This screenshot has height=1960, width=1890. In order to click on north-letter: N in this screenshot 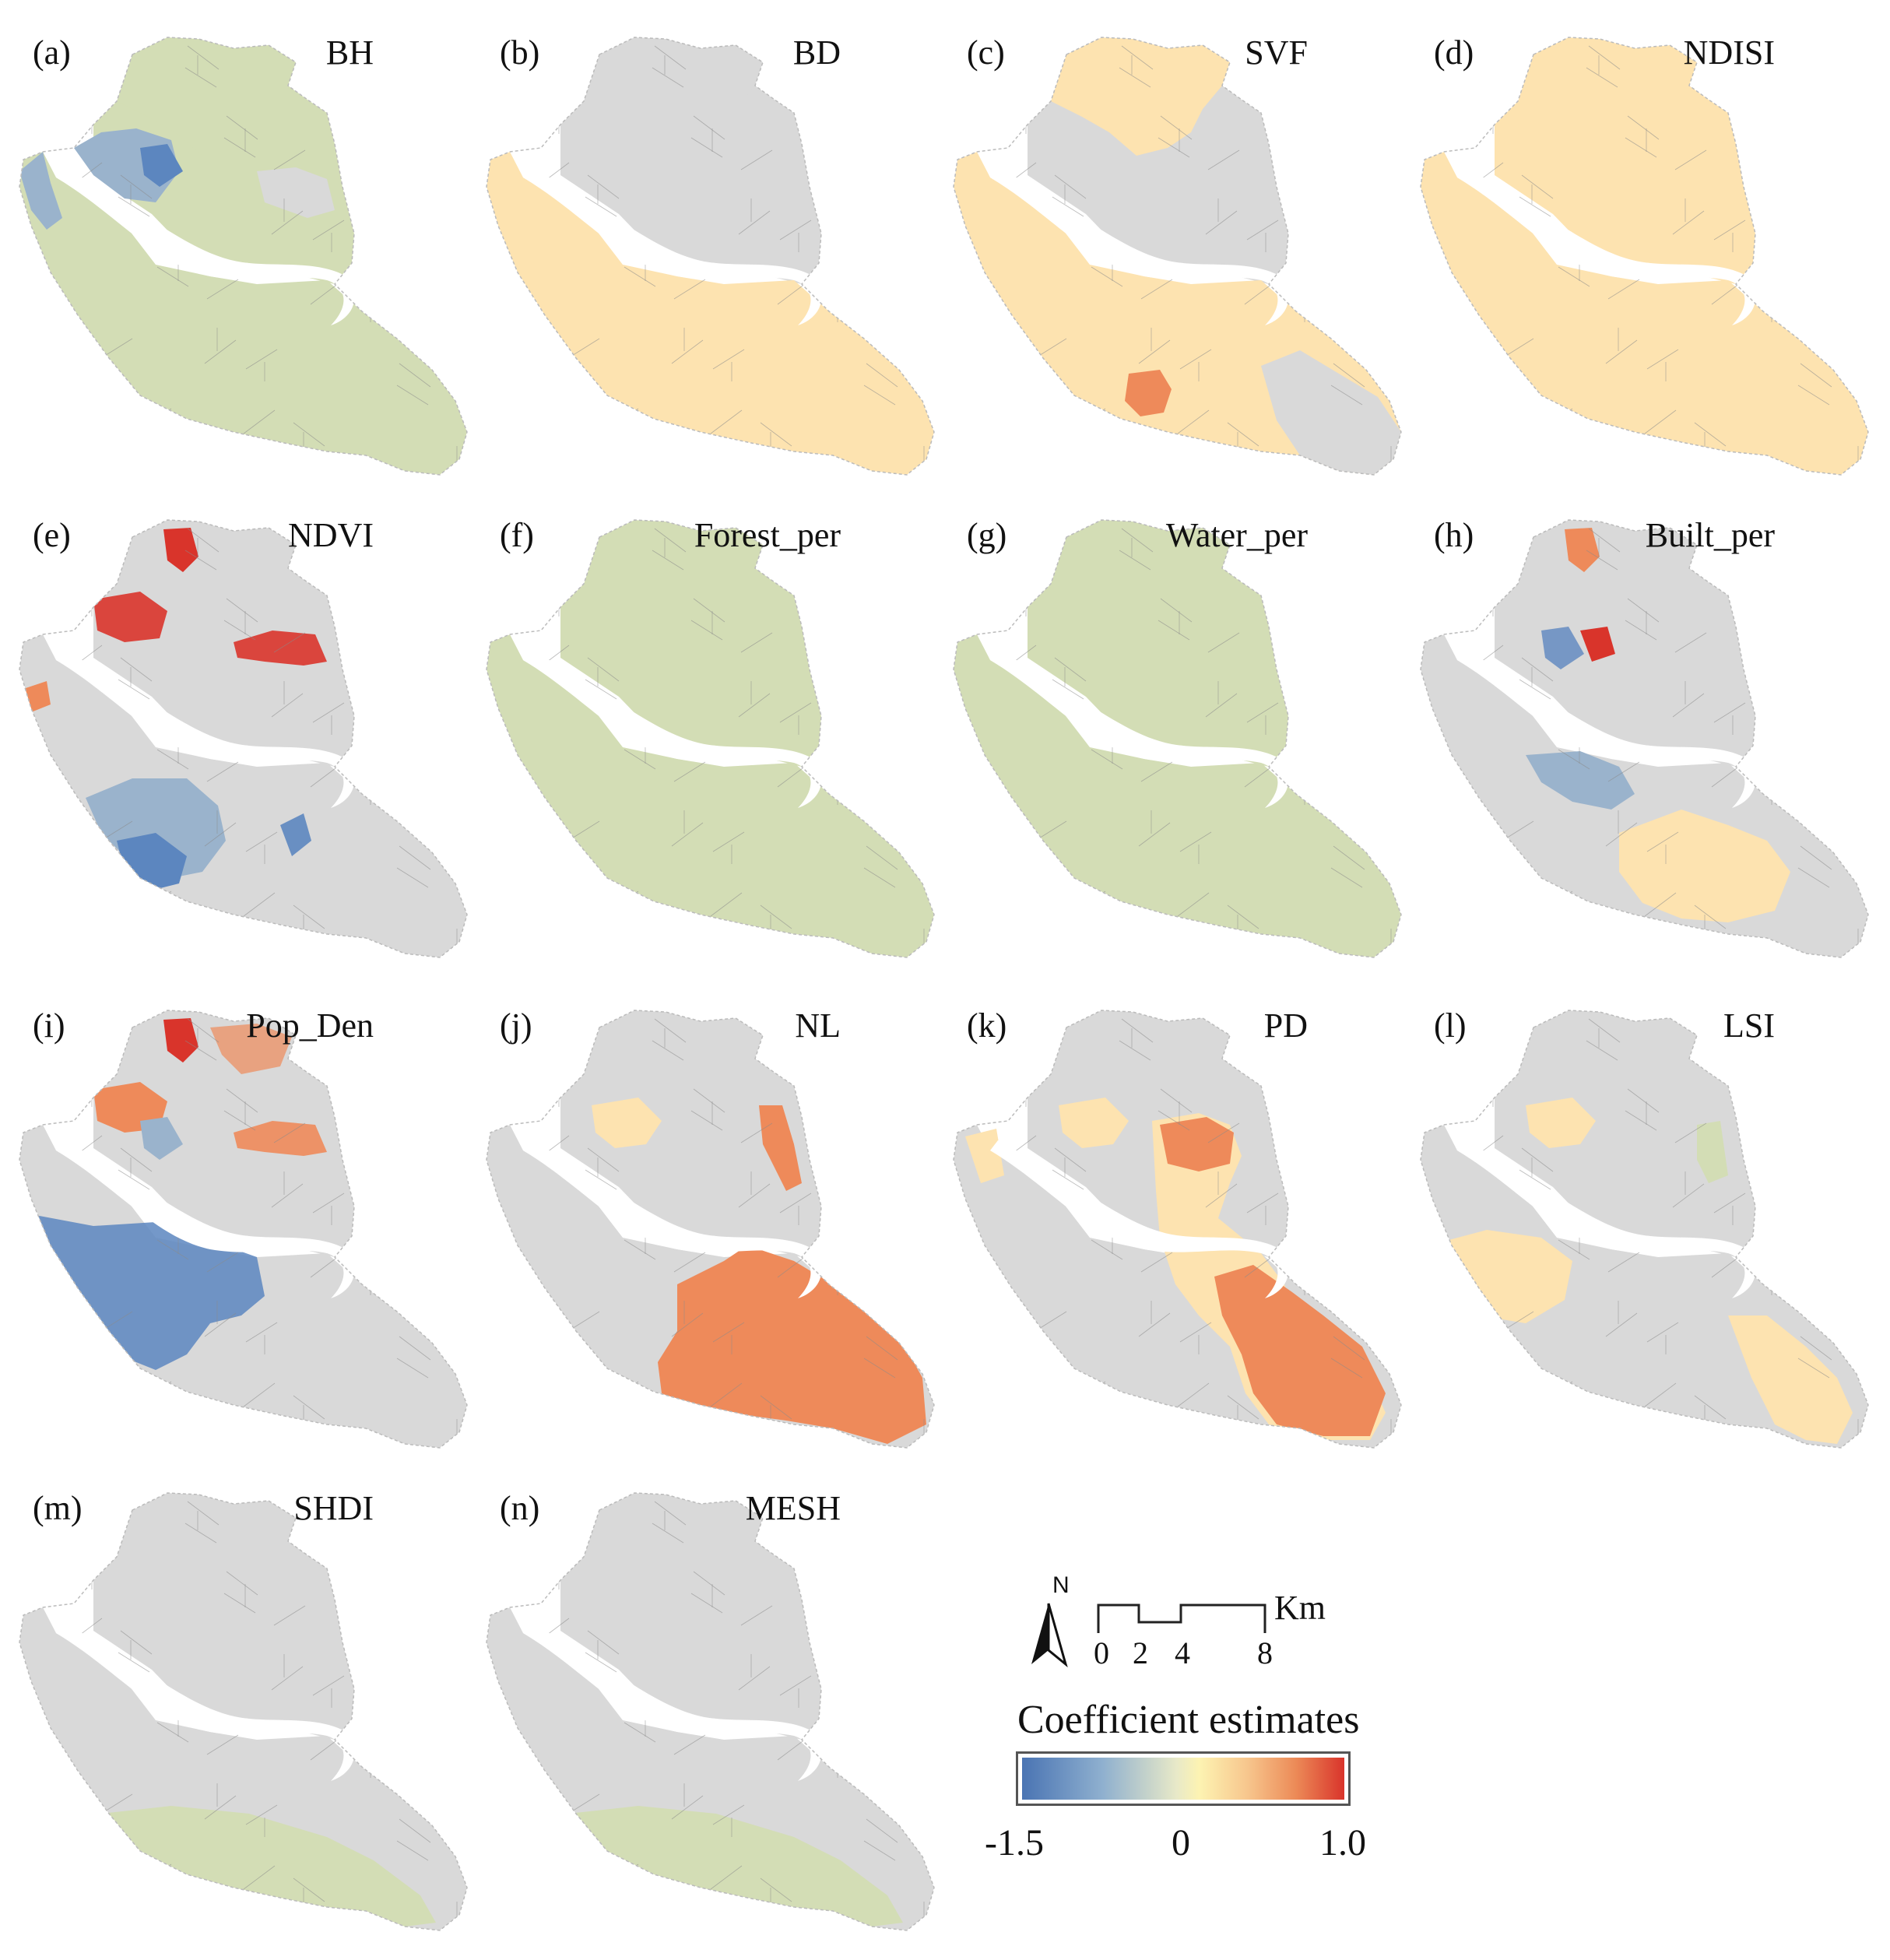, I will do `click(1061, 1585)`.